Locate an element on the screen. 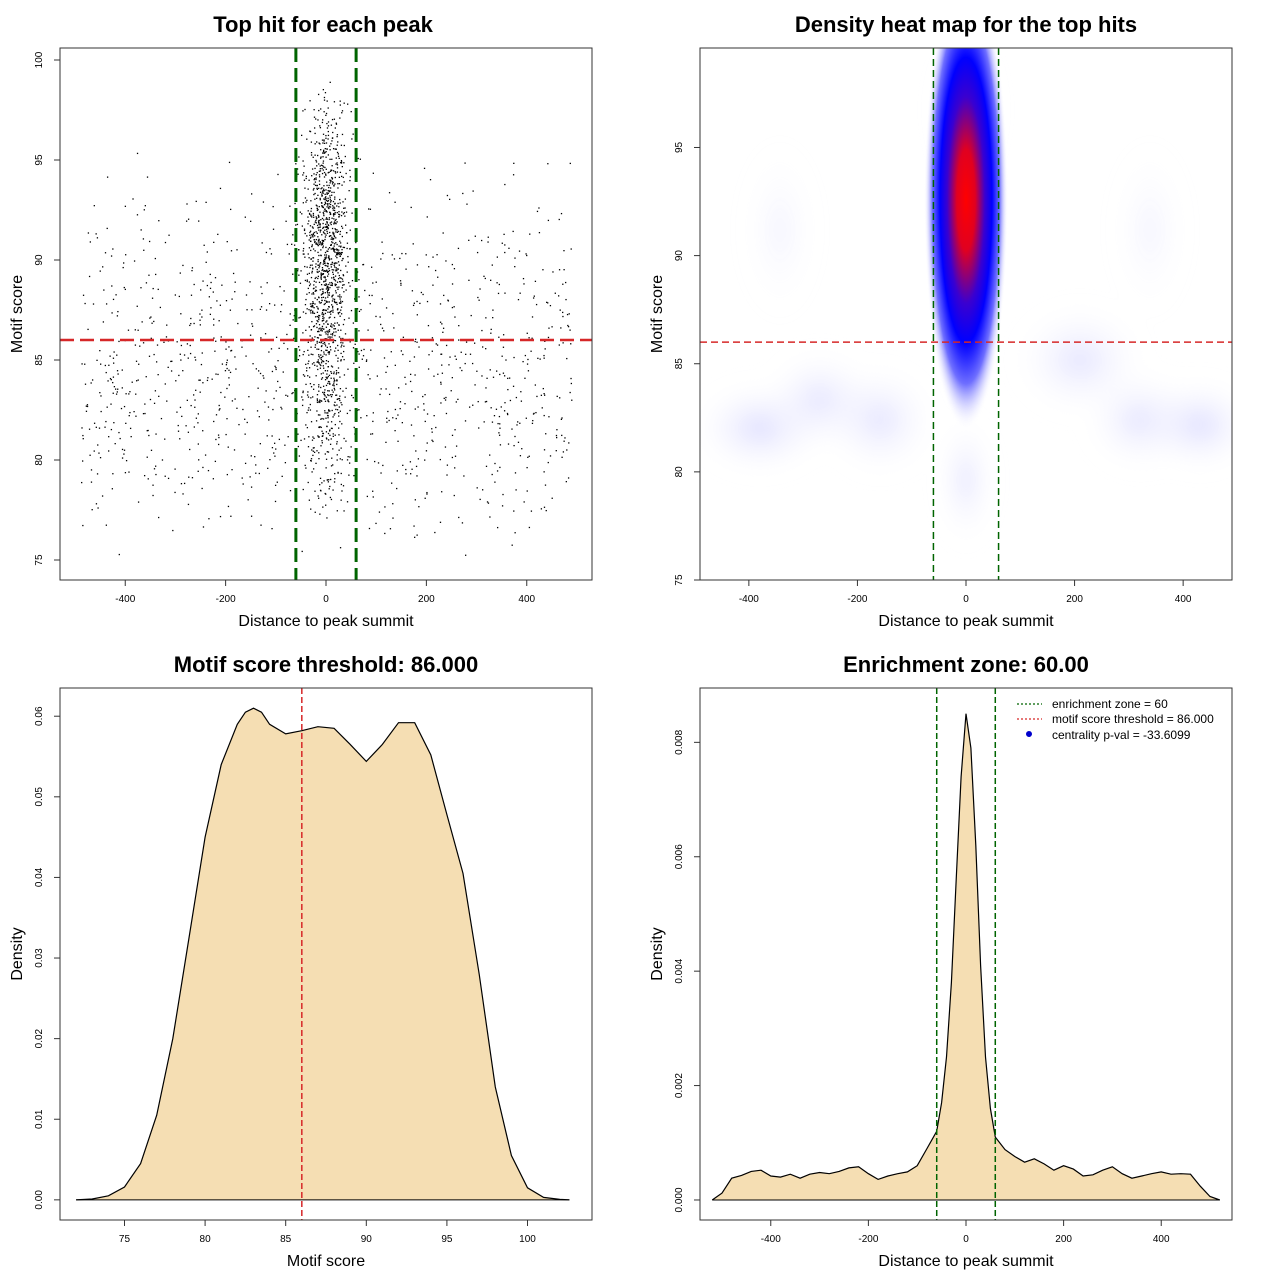  y-axis-label: Density is located at coordinates (657, 953).